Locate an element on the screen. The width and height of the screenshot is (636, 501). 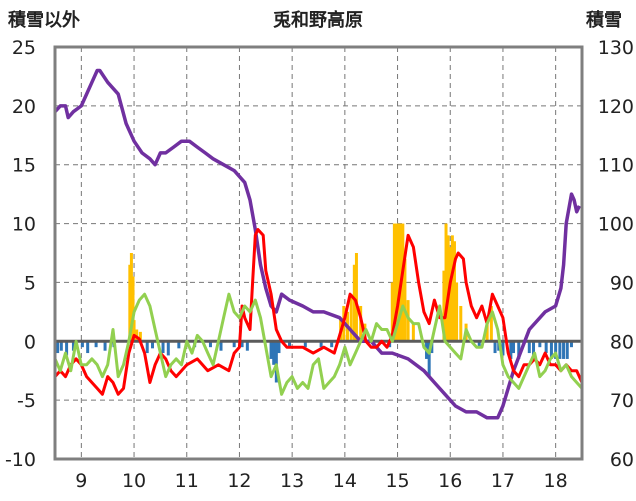
x-tick-label: 13 is located at coordinates (292, 481).